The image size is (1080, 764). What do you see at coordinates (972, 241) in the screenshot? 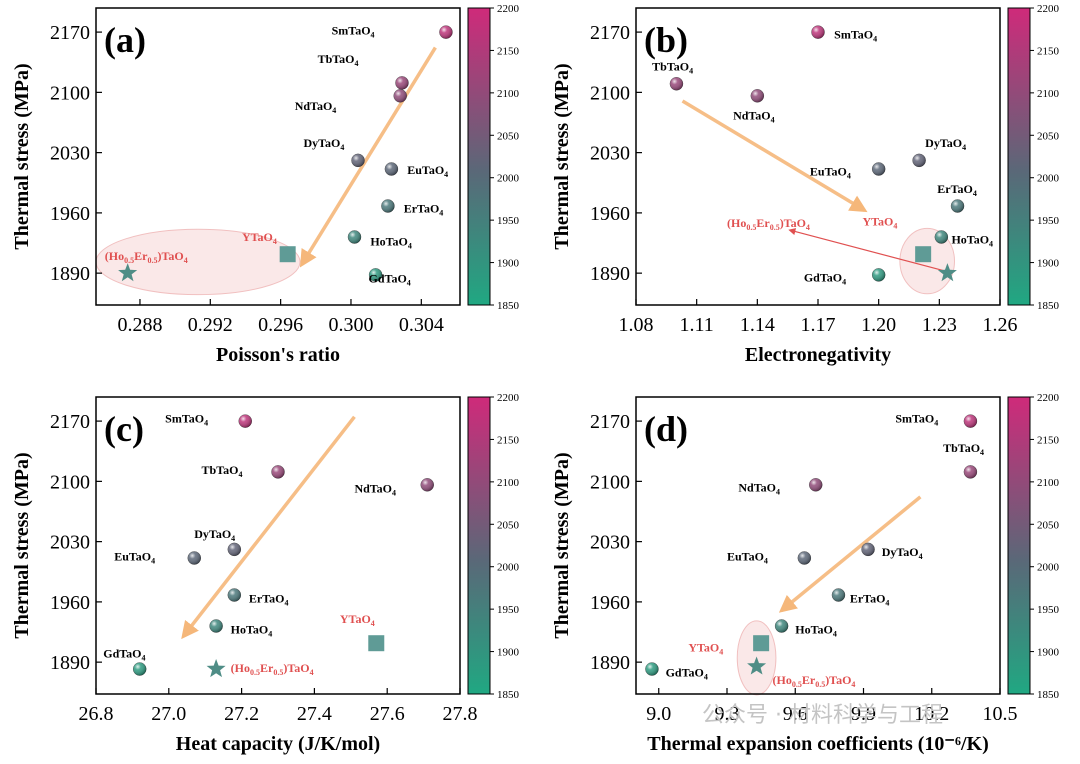
I see `point-label-6: HoTaO4` at bounding box center [972, 241].